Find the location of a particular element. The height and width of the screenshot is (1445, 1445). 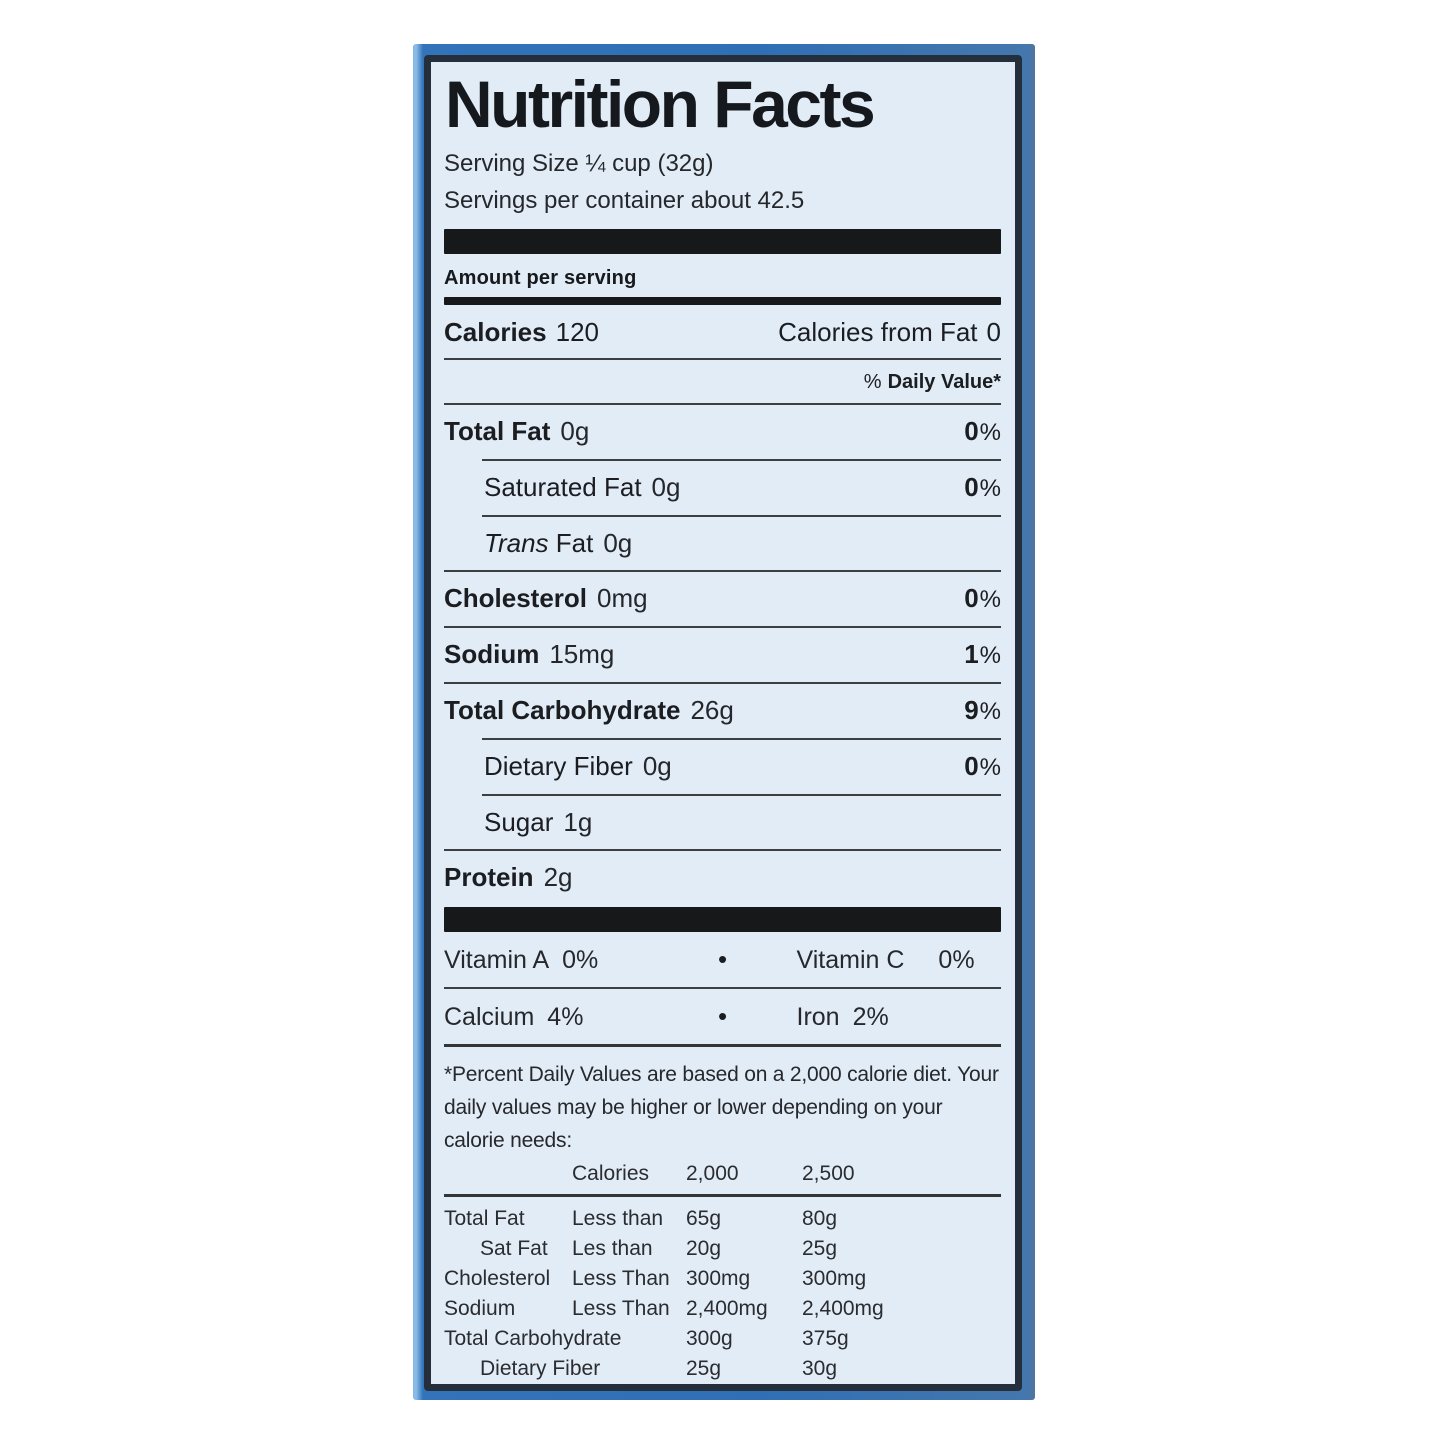

table-row-qualifier: Less than is located at coordinates (618, 1218).